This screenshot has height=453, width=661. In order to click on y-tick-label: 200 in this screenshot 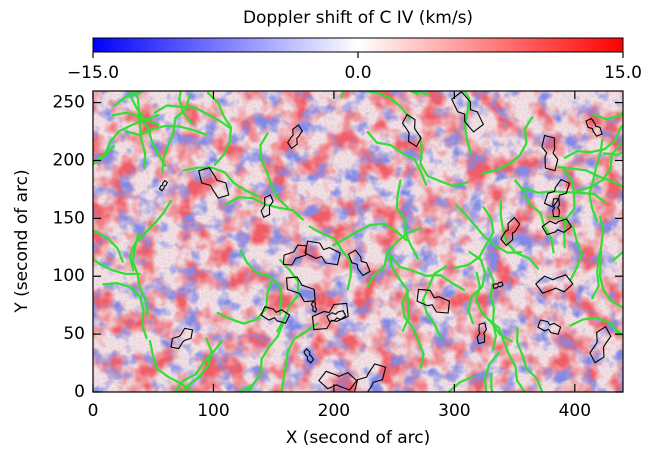, I will do `click(69, 160)`.